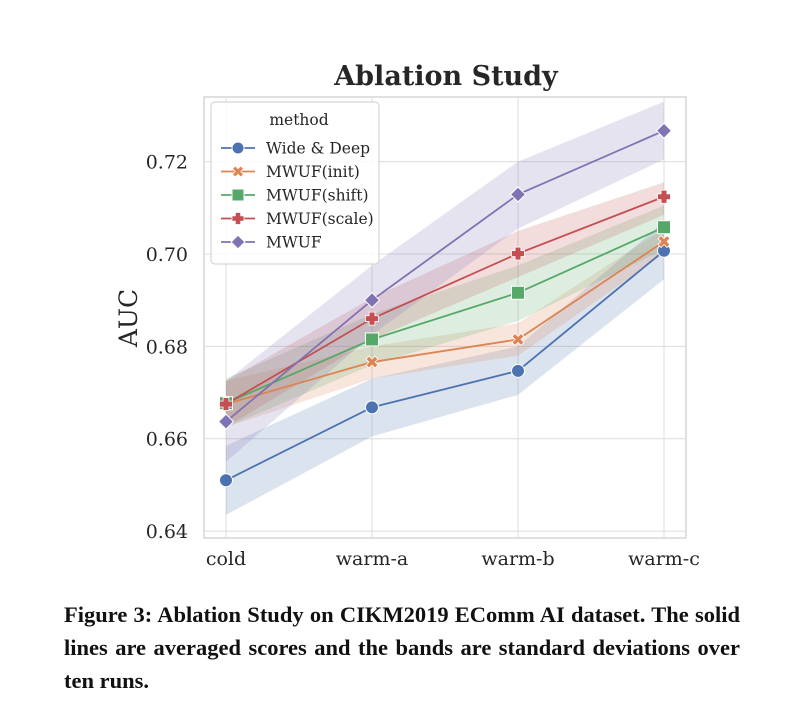 This screenshot has width=800, height=709. What do you see at coordinates (167, 163) in the screenshot?
I see `y-tick-label: 0.72` at bounding box center [167, 163].